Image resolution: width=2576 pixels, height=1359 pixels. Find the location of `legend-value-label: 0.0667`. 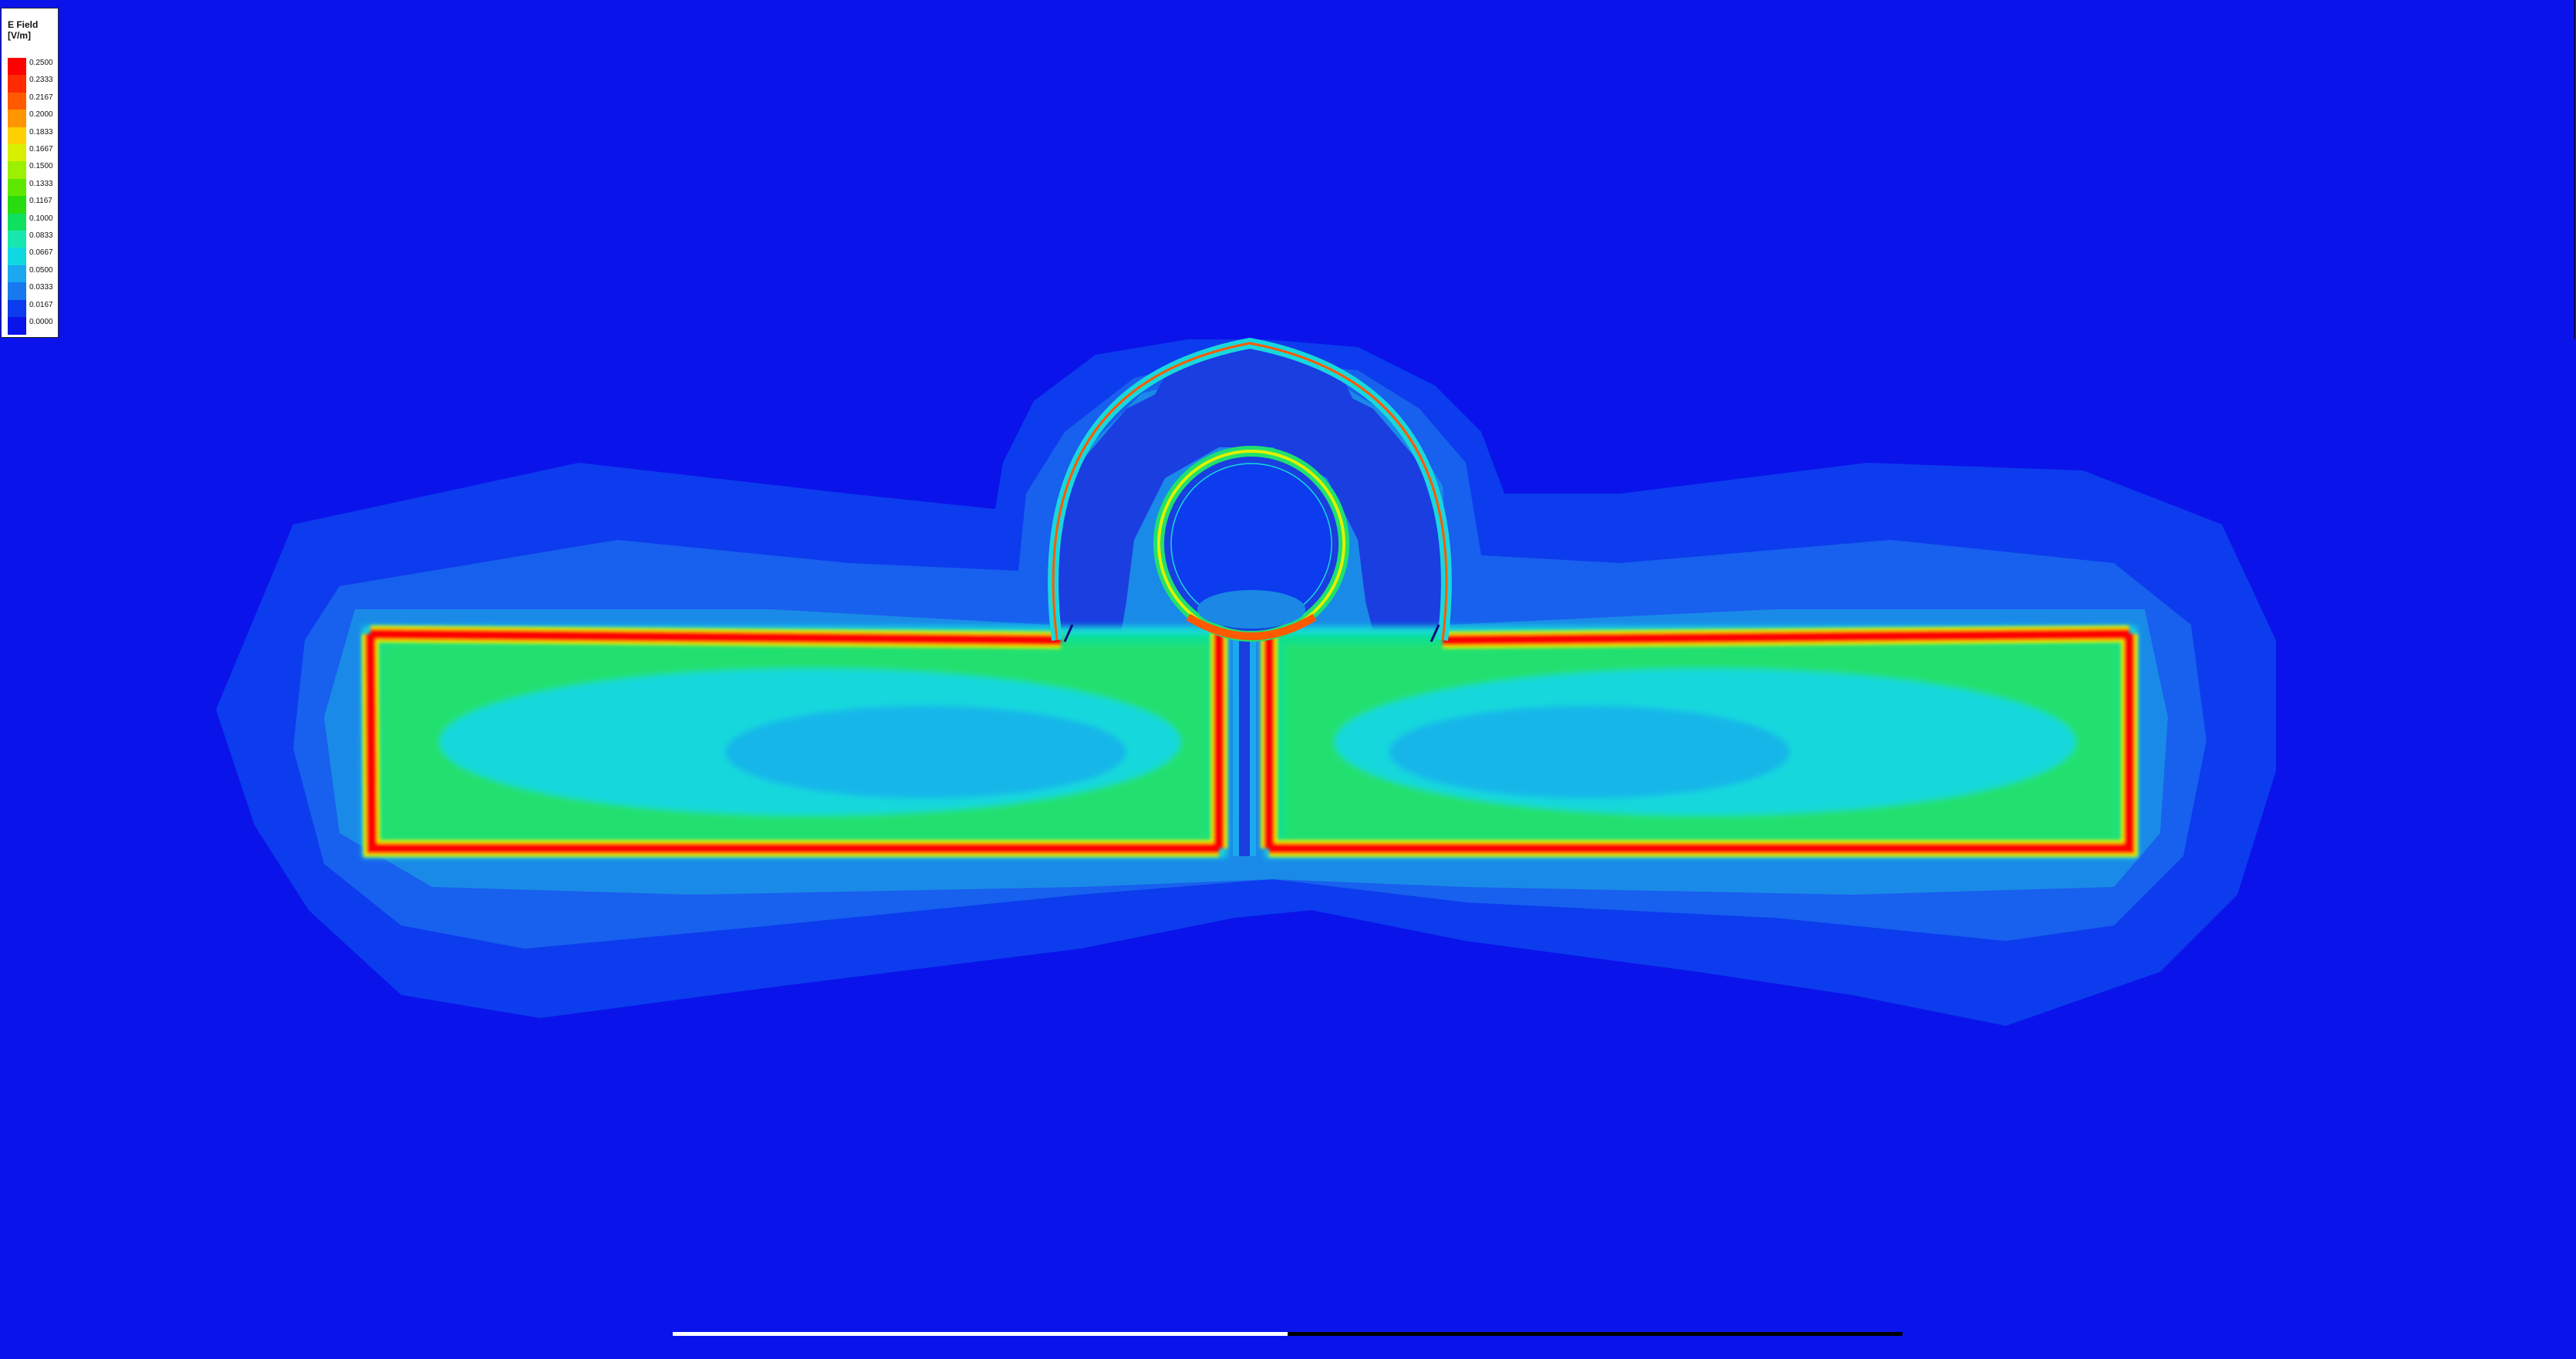

legend-value-label: 0.0667 is located at coordinates (41, 253).